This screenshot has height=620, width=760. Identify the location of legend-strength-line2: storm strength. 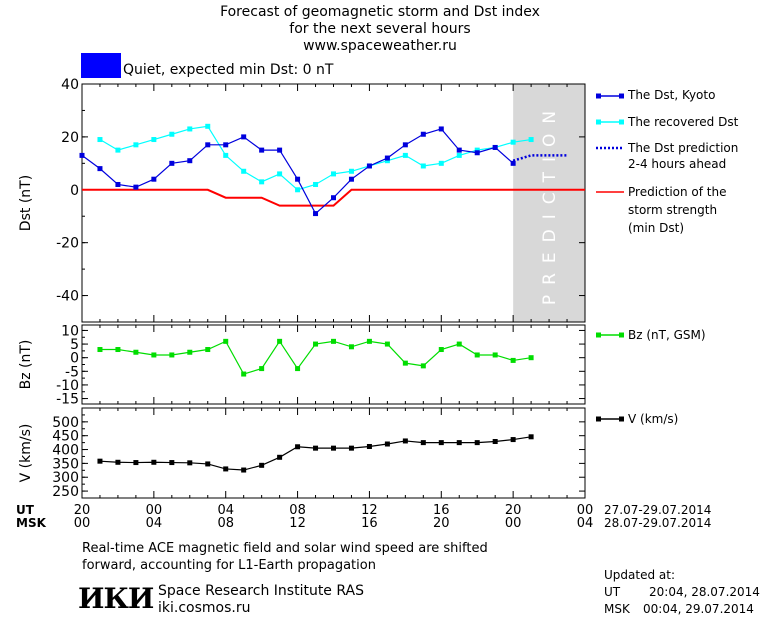
(673, 210).